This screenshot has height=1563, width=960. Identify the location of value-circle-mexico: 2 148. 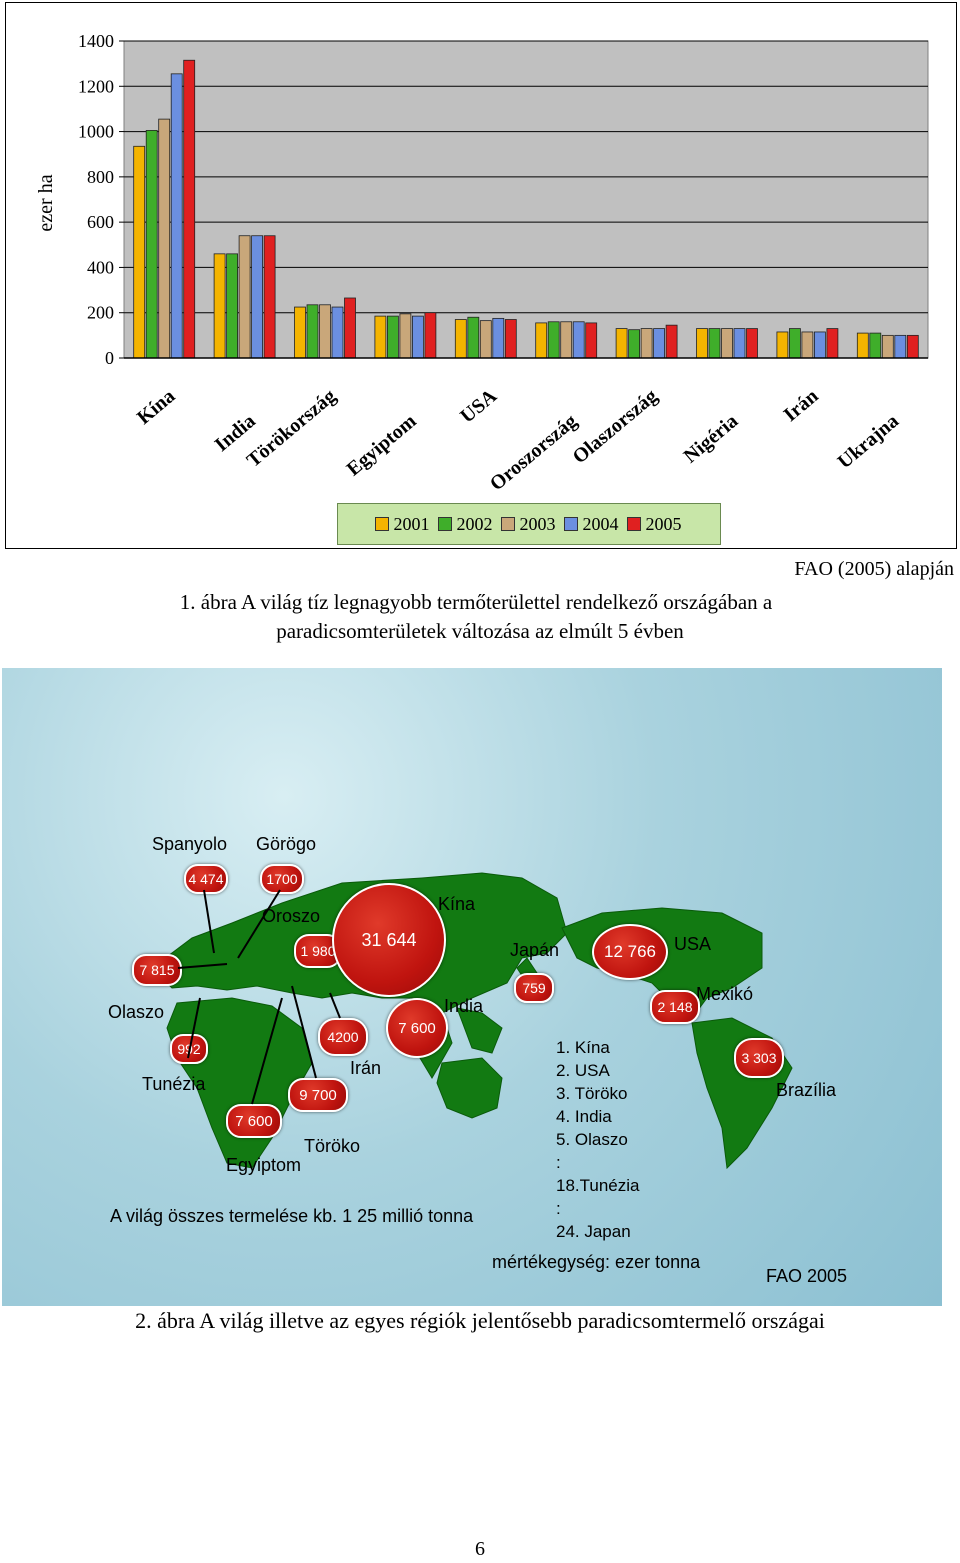
(675, 1007).